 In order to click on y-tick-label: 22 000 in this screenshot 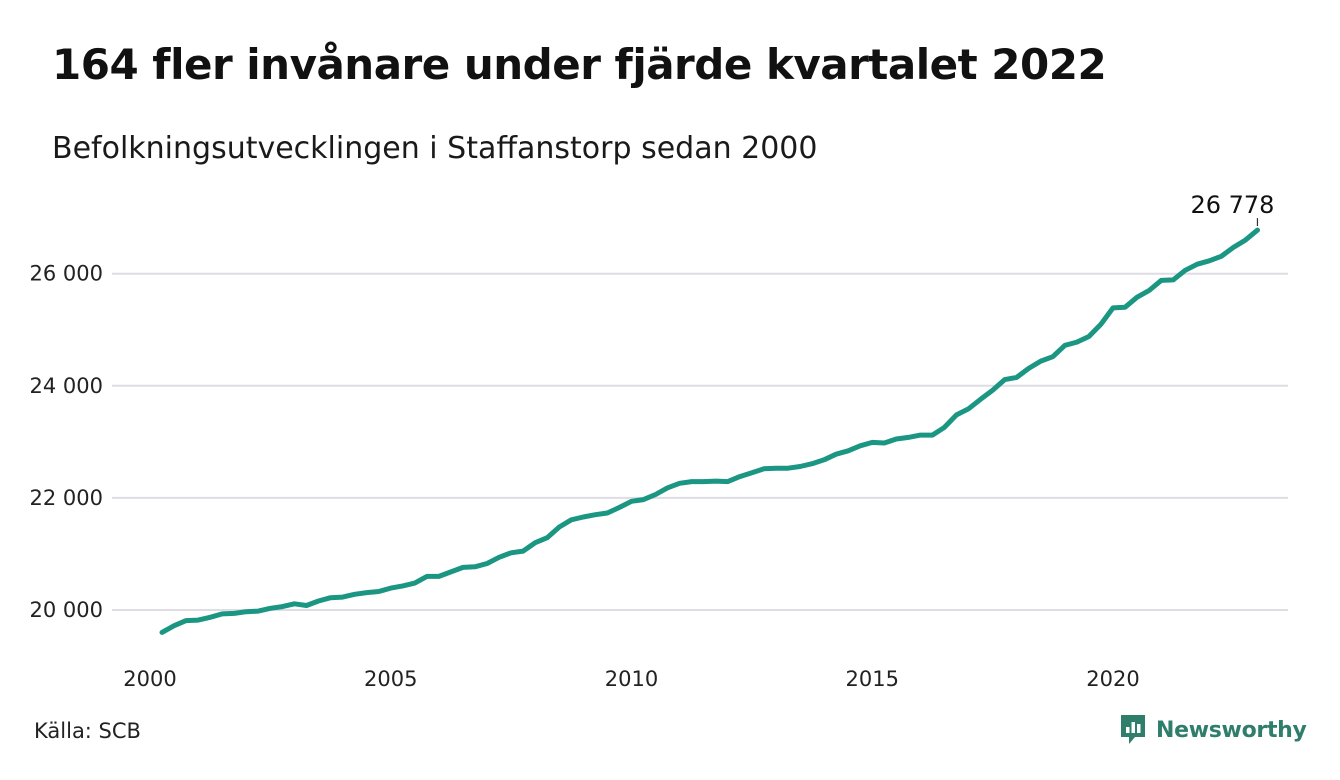, I will do `click(66, 498)`.